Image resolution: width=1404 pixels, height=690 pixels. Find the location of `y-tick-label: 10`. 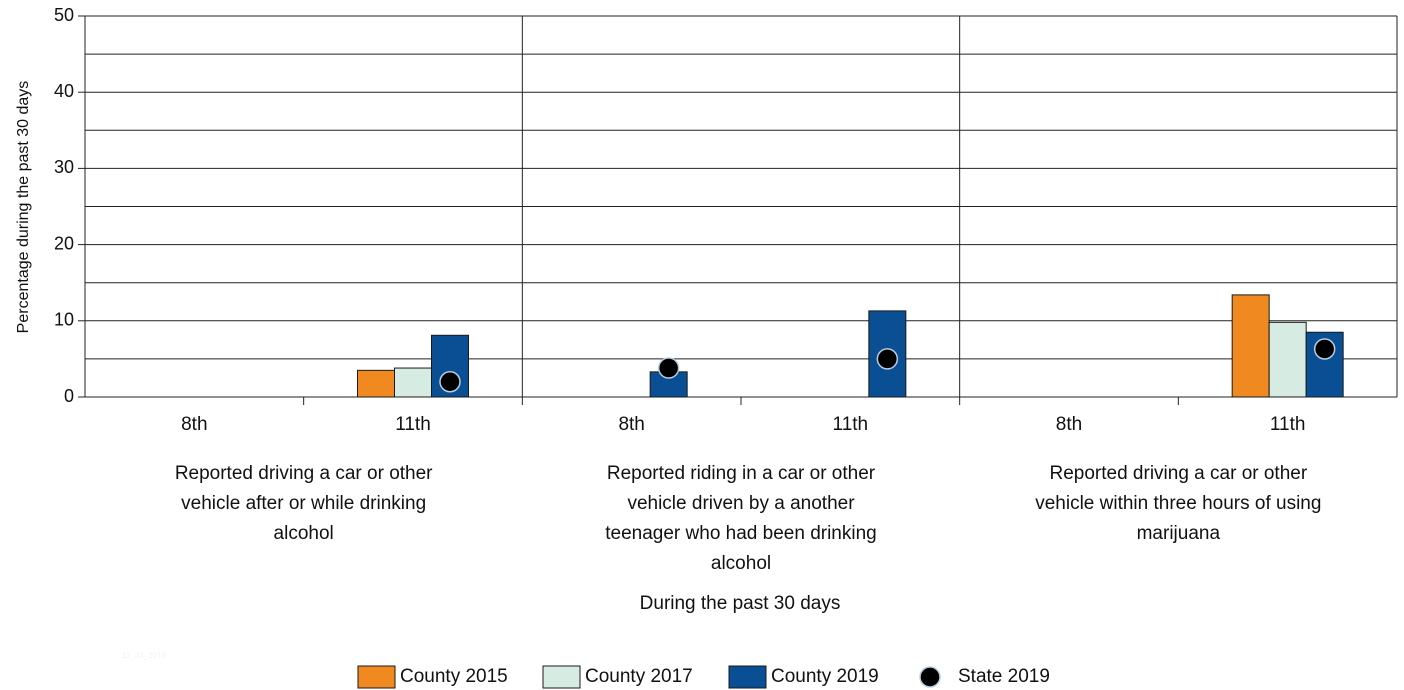

y-tick-label: 10 is located at coordinates (64, 320).